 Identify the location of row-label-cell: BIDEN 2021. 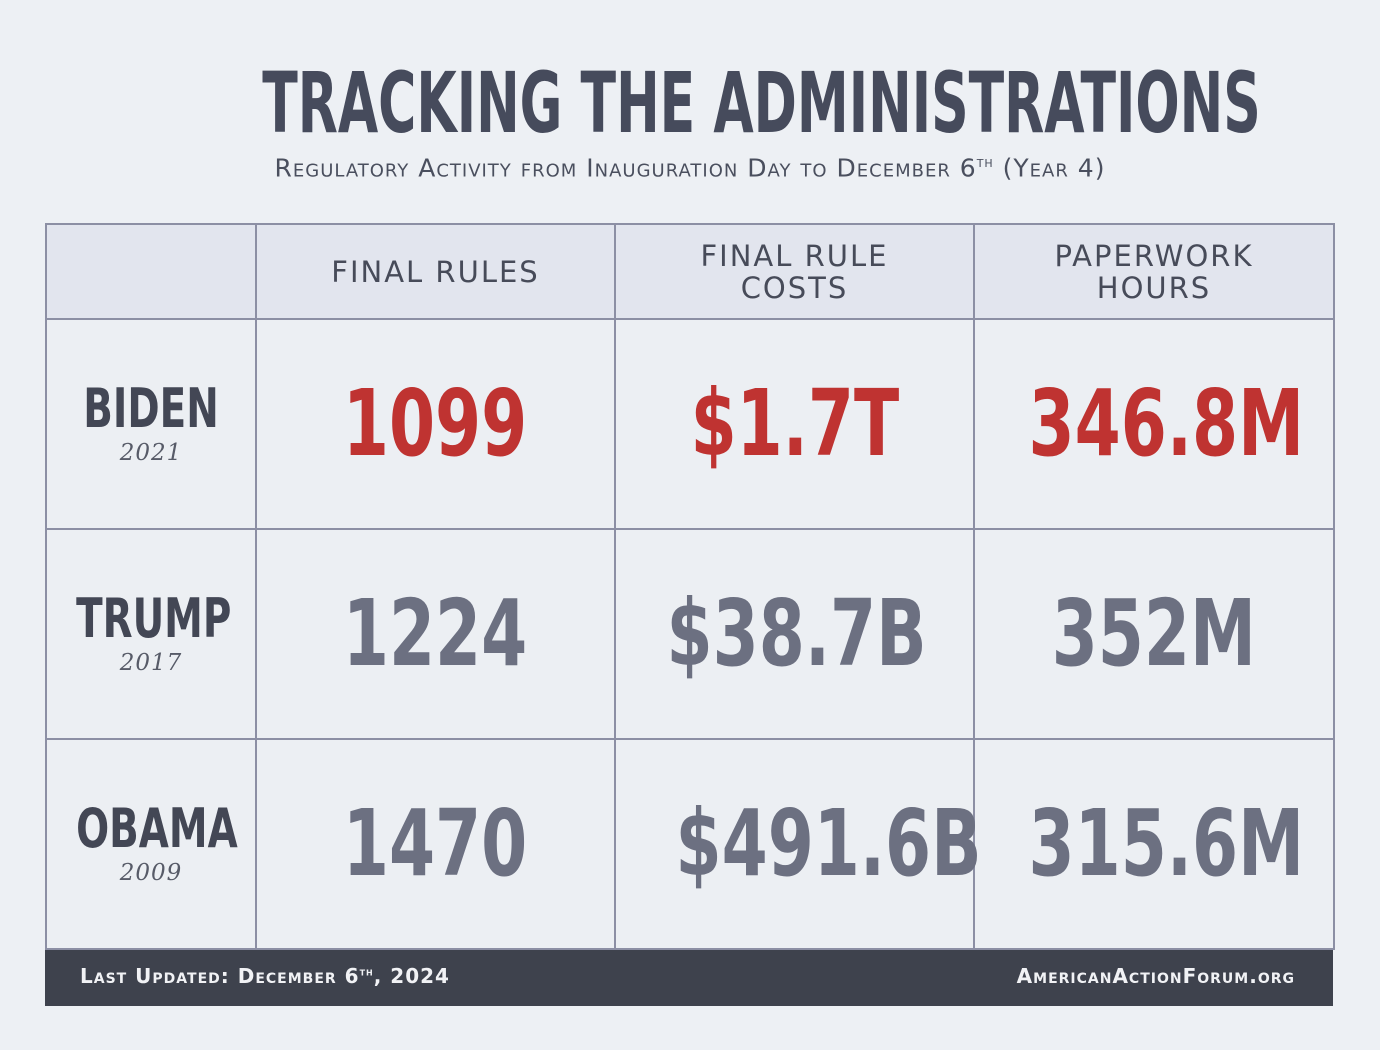
(151, 424).